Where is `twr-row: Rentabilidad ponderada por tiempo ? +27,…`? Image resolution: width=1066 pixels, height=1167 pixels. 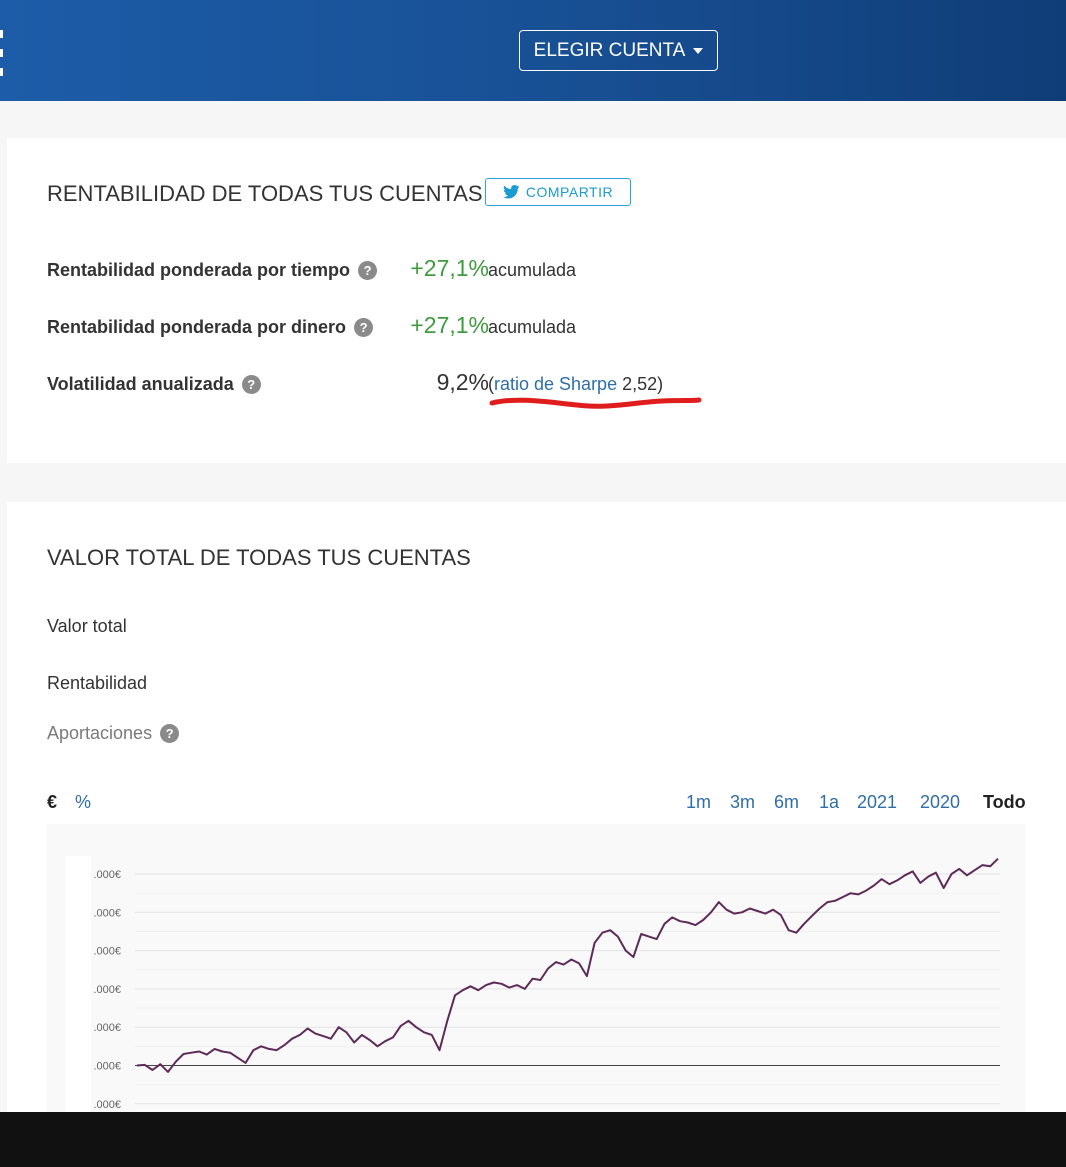 twr-row: Rentabilidad ponderada por tiempo ? +27,… is located at coordinates (397, 268).